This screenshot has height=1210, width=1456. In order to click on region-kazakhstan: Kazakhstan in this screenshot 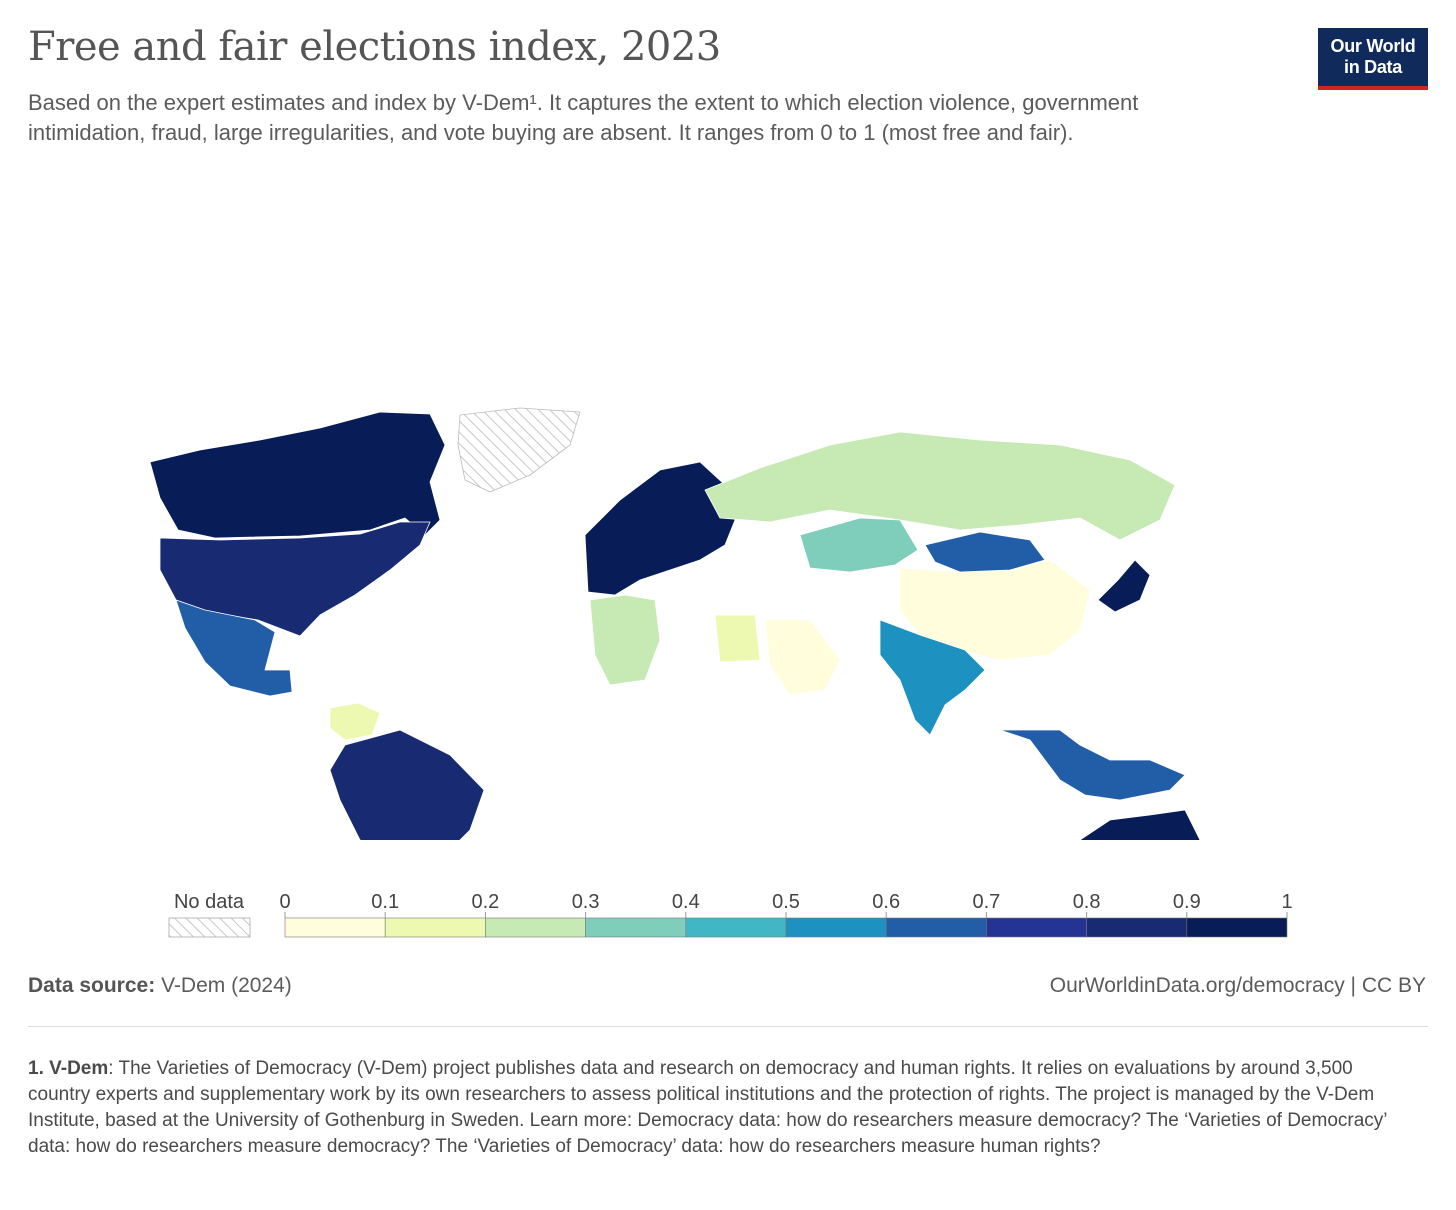, I will do `click(859, 545)`.